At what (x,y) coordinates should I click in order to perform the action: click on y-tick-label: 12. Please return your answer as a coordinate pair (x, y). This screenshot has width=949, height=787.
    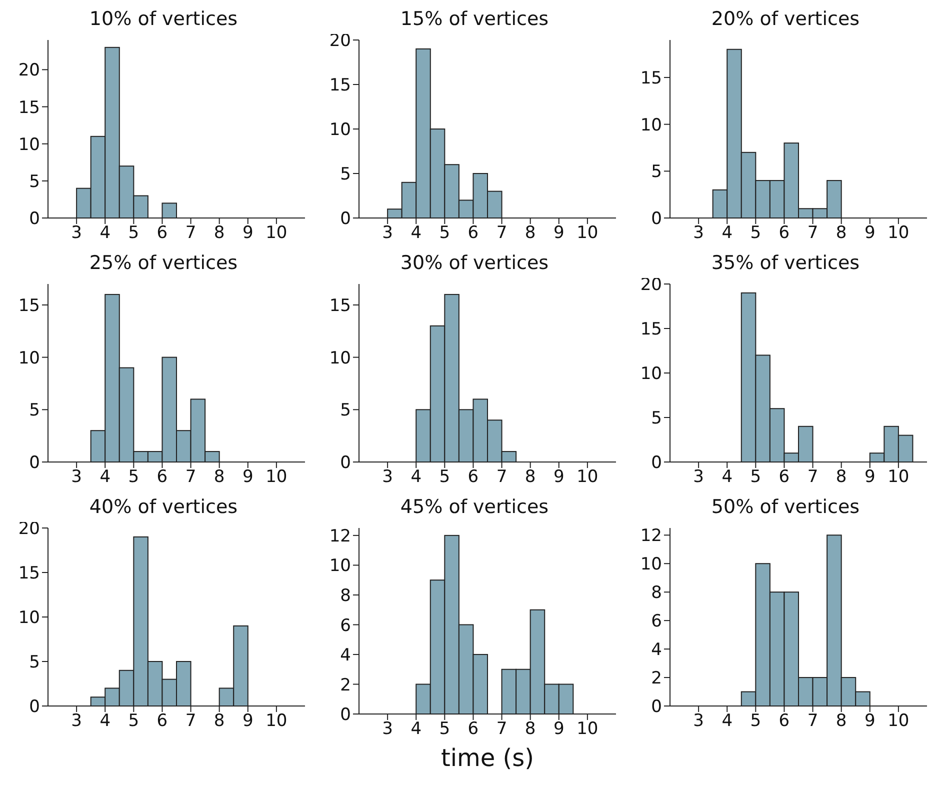
    Looking at the image, I should click on (340, 536).